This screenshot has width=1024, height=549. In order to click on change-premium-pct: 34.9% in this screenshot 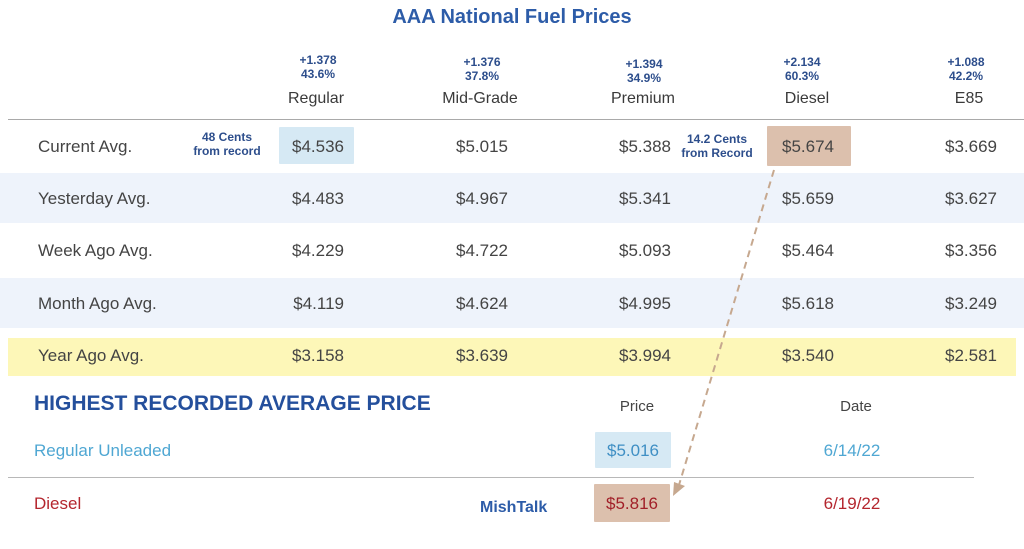, I will do `click(644, 78)`.